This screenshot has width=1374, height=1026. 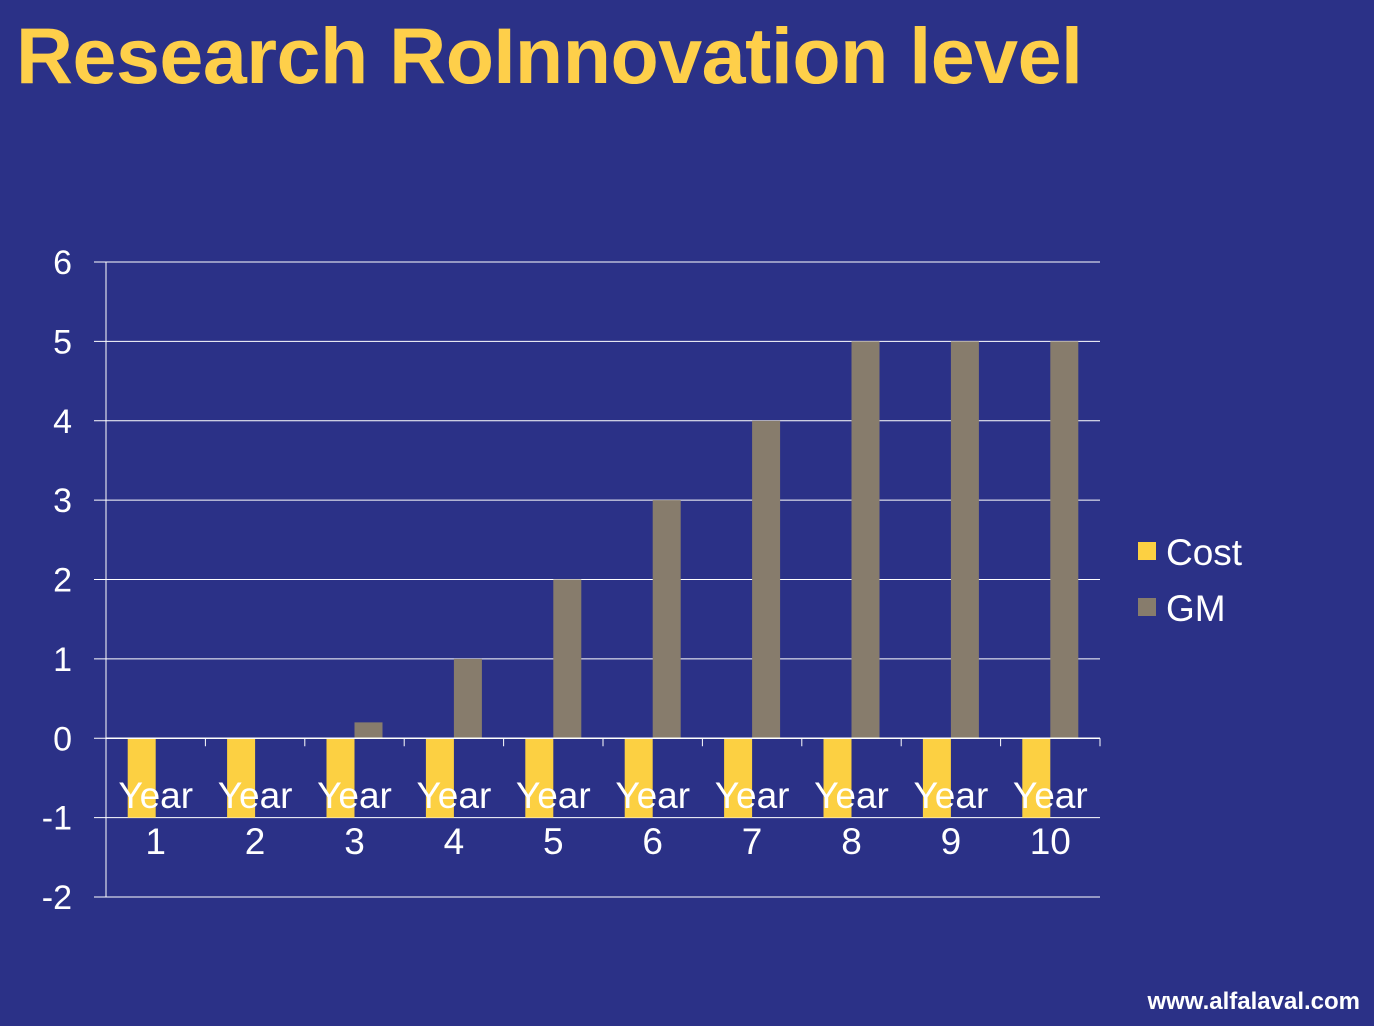 I want to click on x-category-label: 9, so click(x=951, y=841).